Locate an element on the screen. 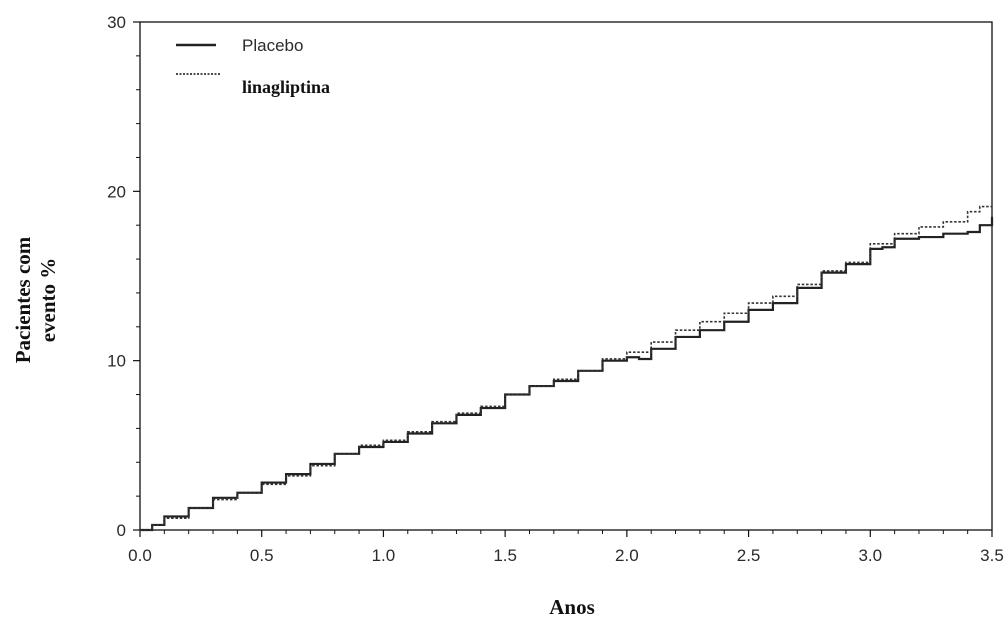 The image size is (1007, 618). legend-label-placebo: Placebo is located at coordinates (272, 45).